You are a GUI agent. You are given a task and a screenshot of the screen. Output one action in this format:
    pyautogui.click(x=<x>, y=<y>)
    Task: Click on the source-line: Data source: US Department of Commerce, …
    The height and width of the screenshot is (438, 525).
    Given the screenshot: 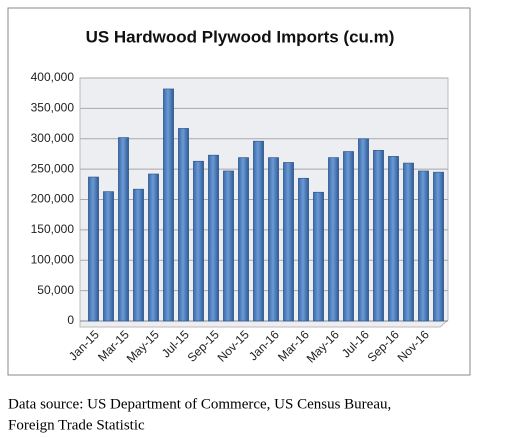 What is the action you would take?
    pyautogui.click(x=199, y=404)
    